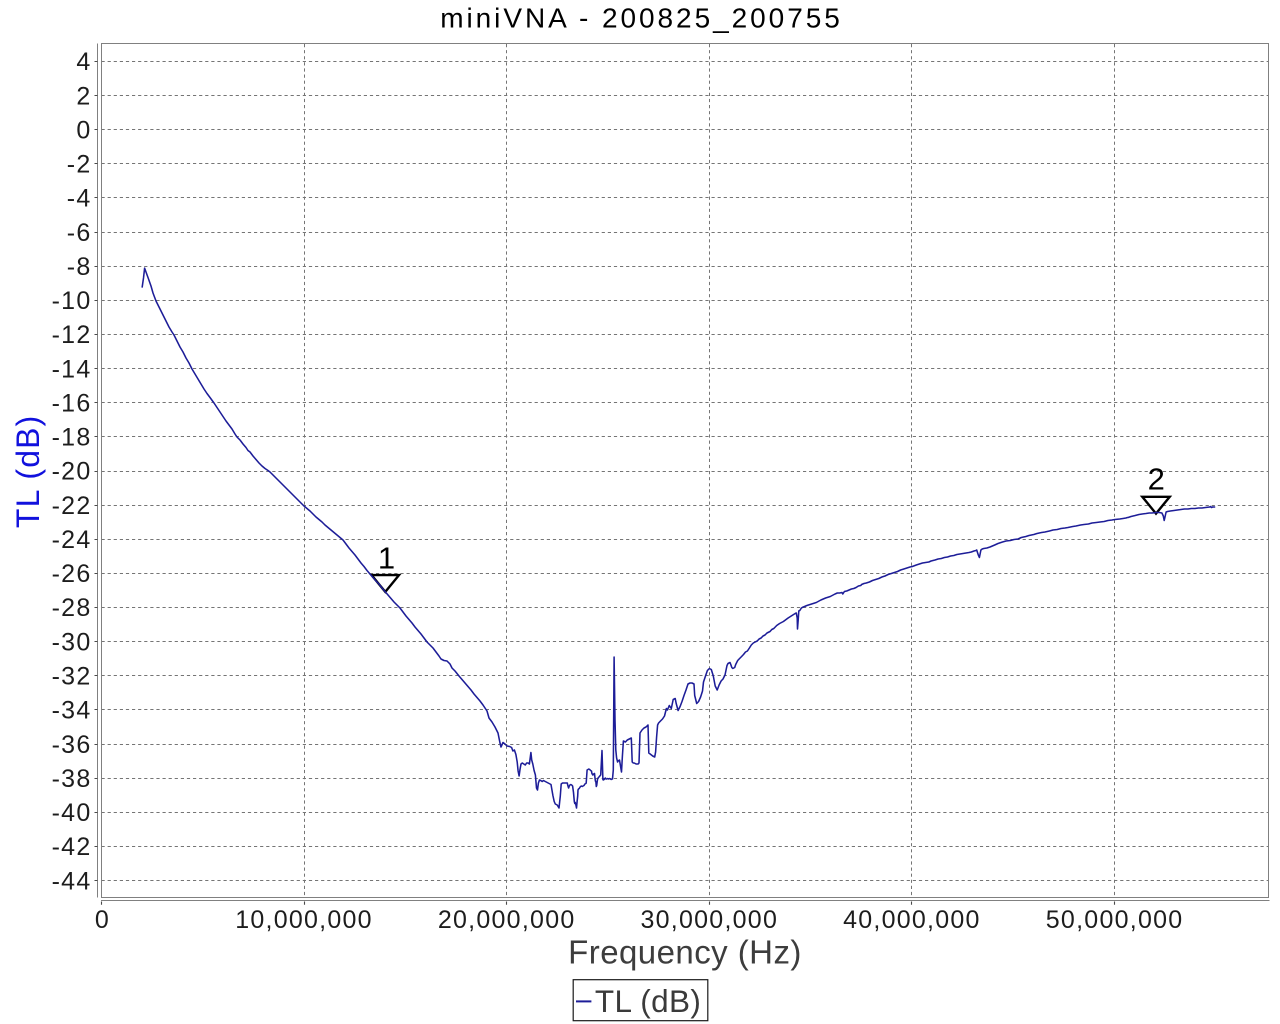  What do you see at coordinates (72, 608) in the screenshot?
I see `svg-text: -28` at bounding box center [72, 608].